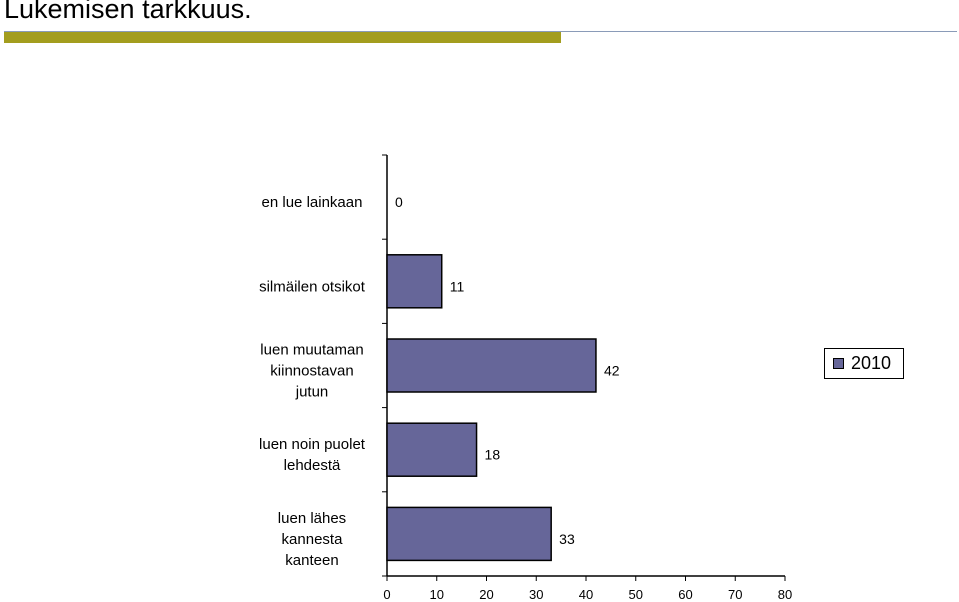 Image resolution: width=959 pixels, height=602 pixels. What do you see at coordinates (399, 202) in the screenshot?
I see `data-label: 0` at bounding box center [399, 202].